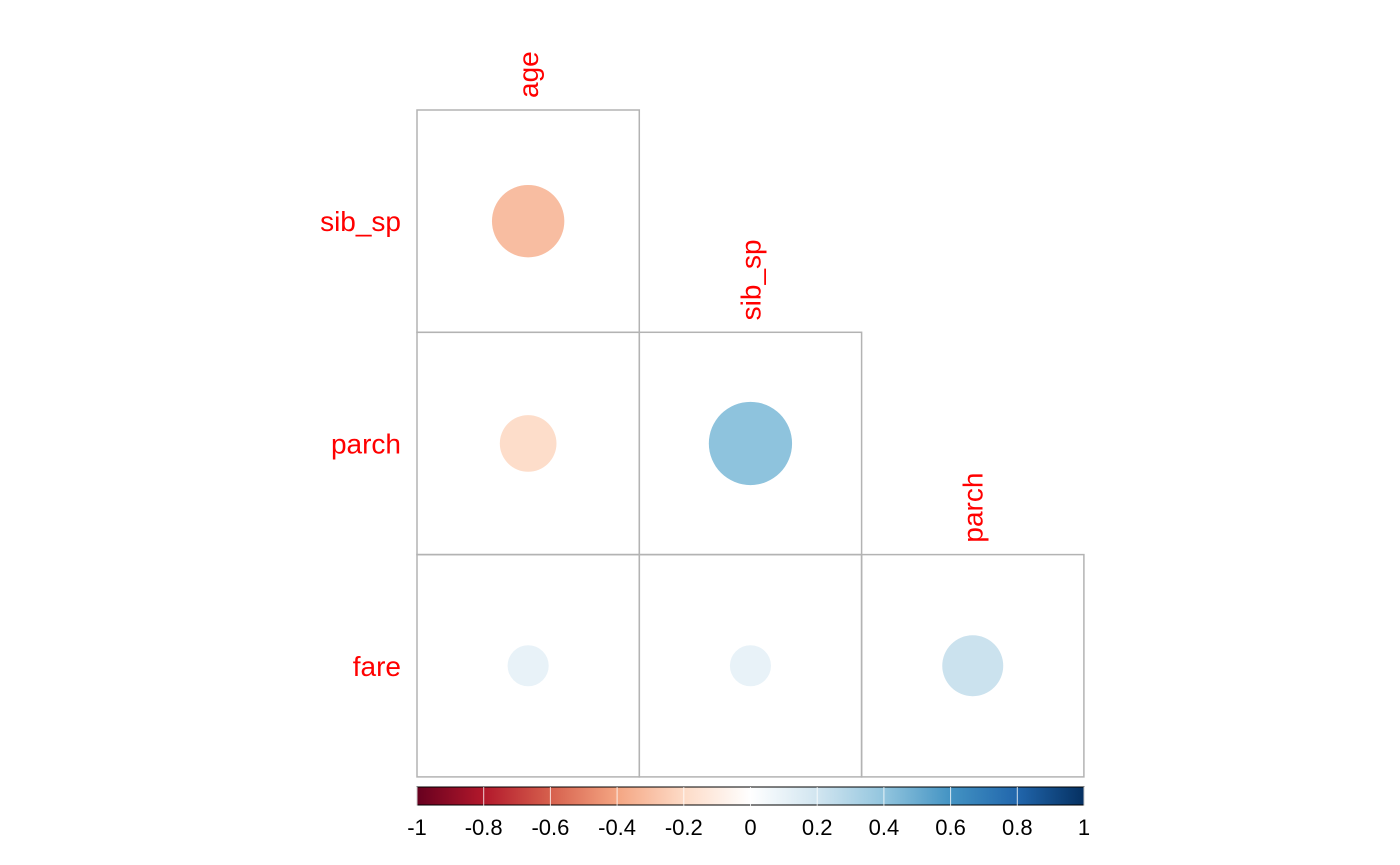 This screenshot has height=865, width=1400. I want to click on colorbar-tick-label: 0.2, so click(817, 827).